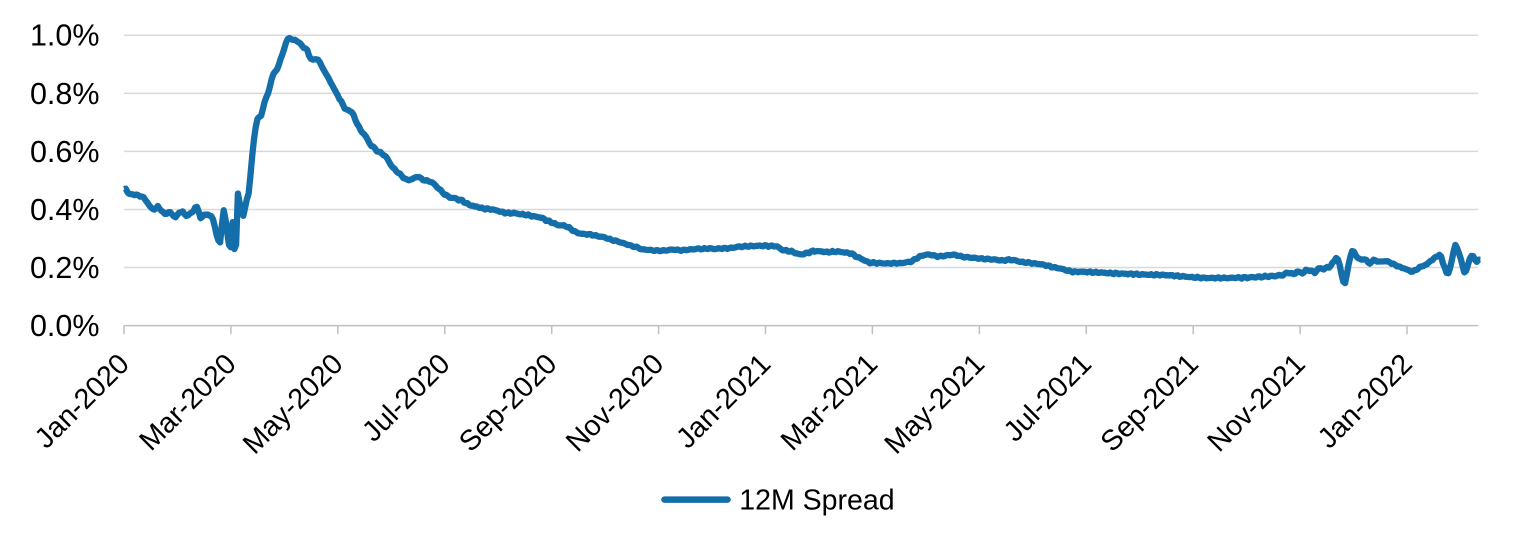  Describe the element at coordinates (65, 326) in the screenshot. I see `svg-text: 0.0%` at that location.